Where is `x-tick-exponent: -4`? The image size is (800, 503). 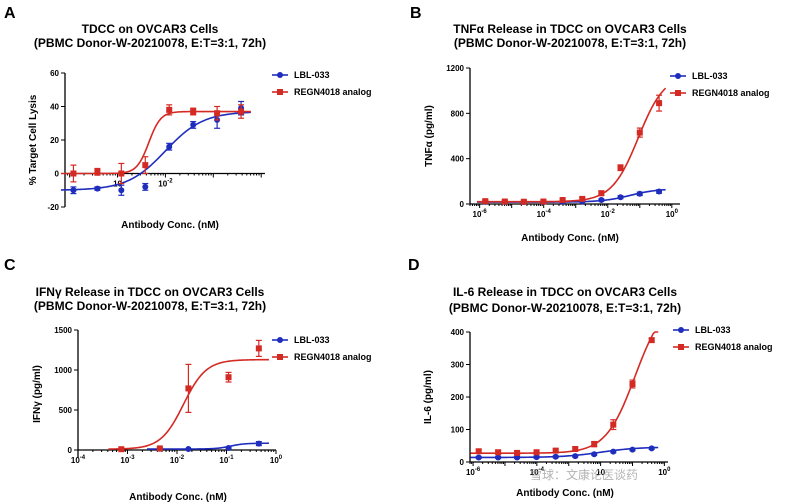
x-tick-exponent: -4 is located at coordinates (542, 470).